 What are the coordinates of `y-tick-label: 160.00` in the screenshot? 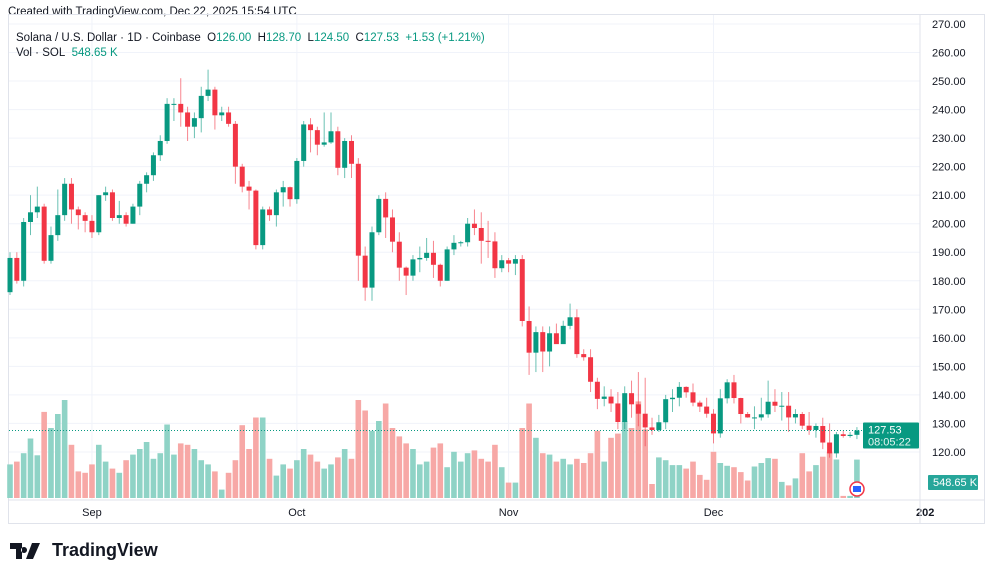 It's located at (949, 339).